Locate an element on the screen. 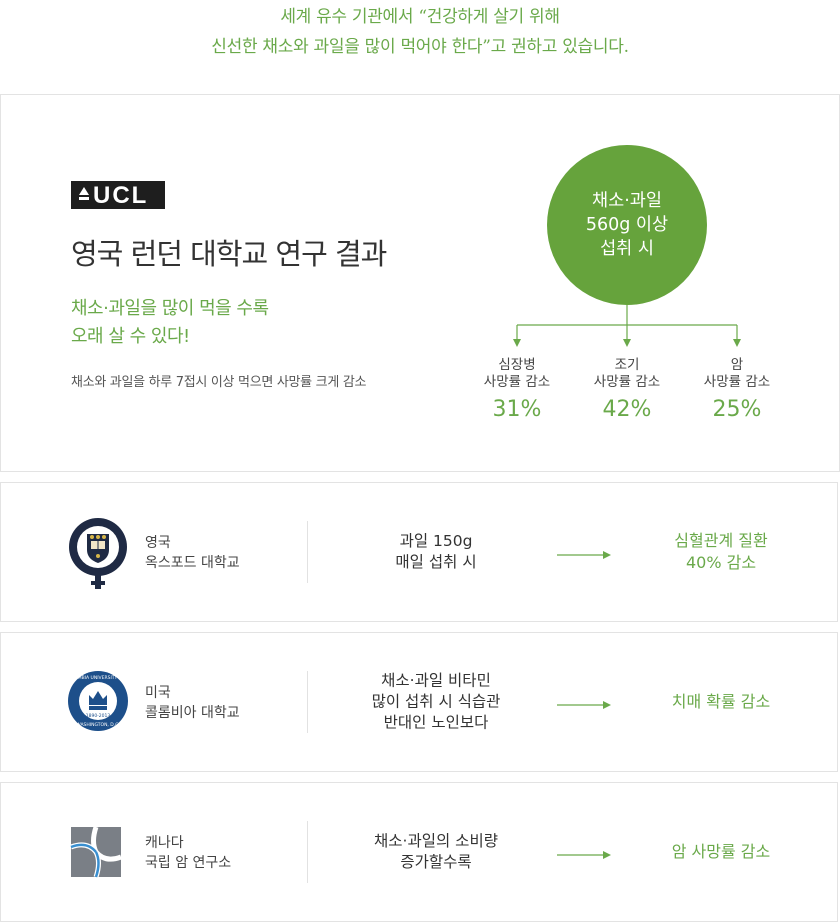 The height and width of the screenshot is (922, 840). condition-line-2: 많이 섭취 시 식습관 is located at coordinates (436, 701).